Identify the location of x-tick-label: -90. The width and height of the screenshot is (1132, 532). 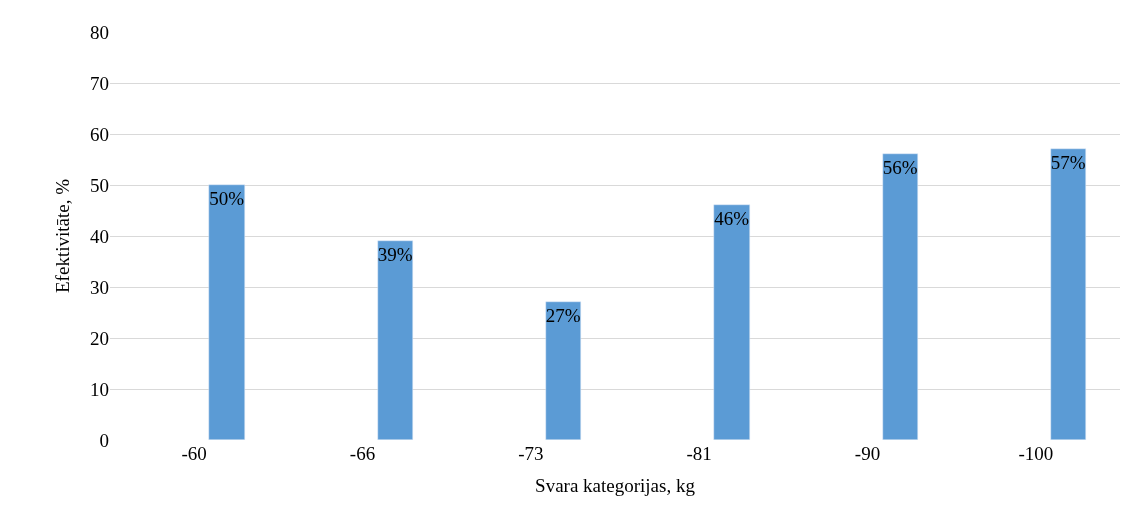
(867, 453).